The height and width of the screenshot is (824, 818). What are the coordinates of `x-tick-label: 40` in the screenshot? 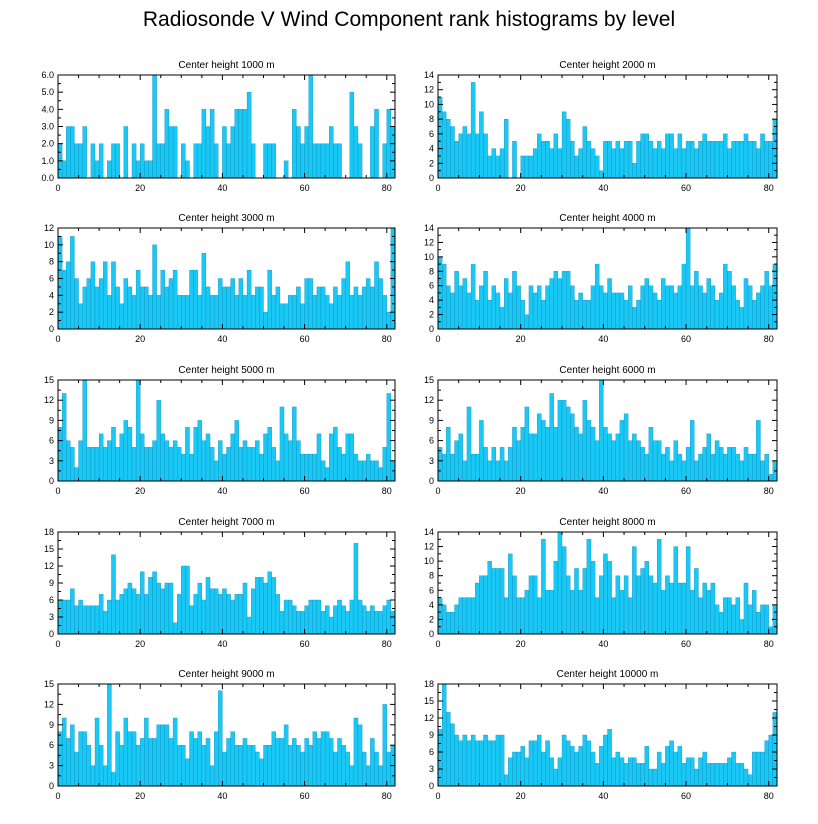 It's located at (222, 491).